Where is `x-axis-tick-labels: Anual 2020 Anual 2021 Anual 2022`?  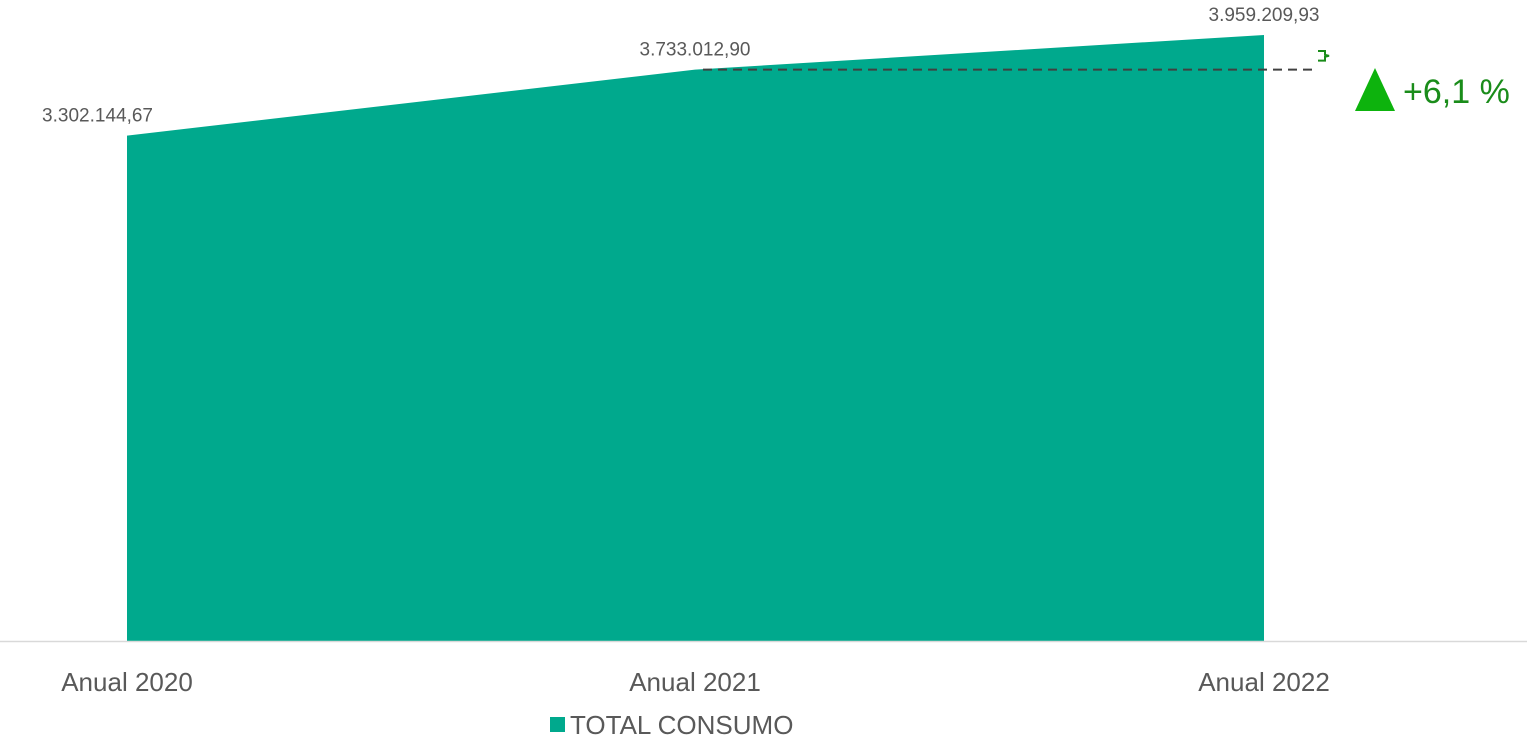 x-axis-tick-labels: Anual 2020 Anual 2021 Anual 2022 is located at coordinates (695, 682).